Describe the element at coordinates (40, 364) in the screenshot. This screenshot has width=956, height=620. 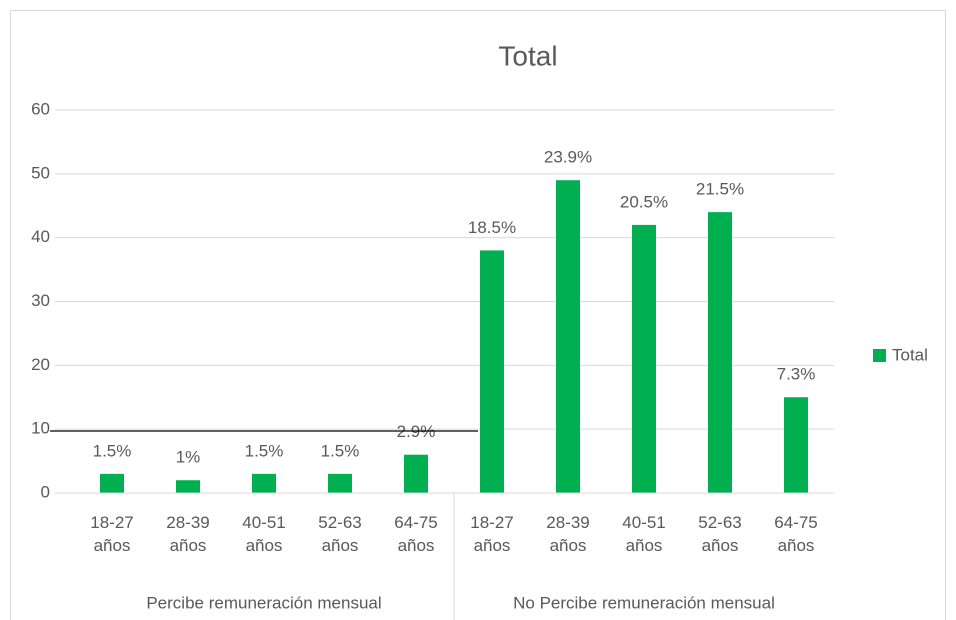
I see `y-tick-label: 20` at that location.